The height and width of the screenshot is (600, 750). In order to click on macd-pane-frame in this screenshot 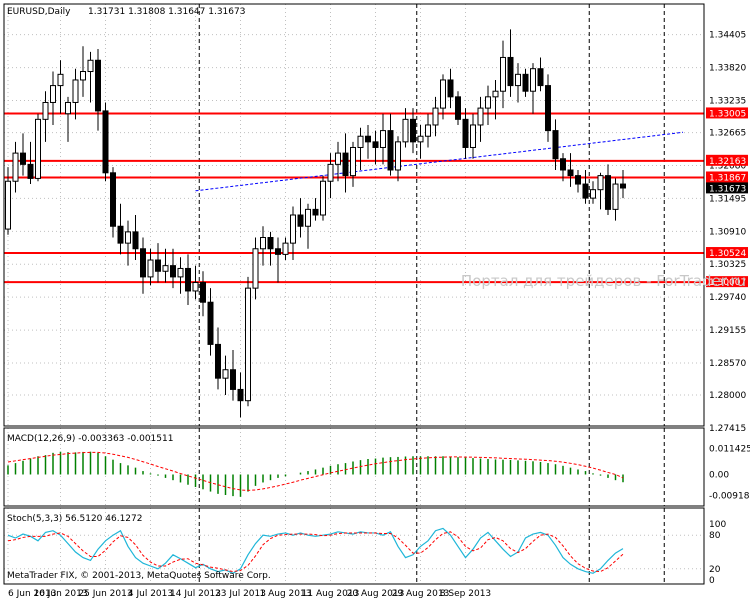, I will do `click(354, 467)`.